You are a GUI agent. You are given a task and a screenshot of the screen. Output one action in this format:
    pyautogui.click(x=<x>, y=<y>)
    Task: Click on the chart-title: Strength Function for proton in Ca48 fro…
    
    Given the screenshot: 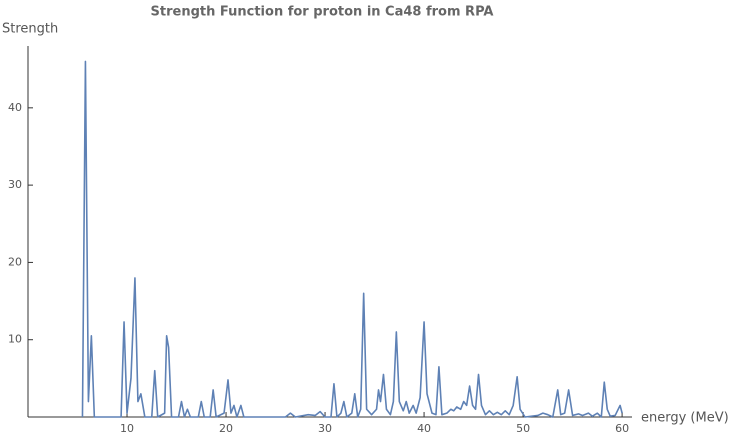 What is the action you would take?
    pyautogui.click(x=322, y=12)
    